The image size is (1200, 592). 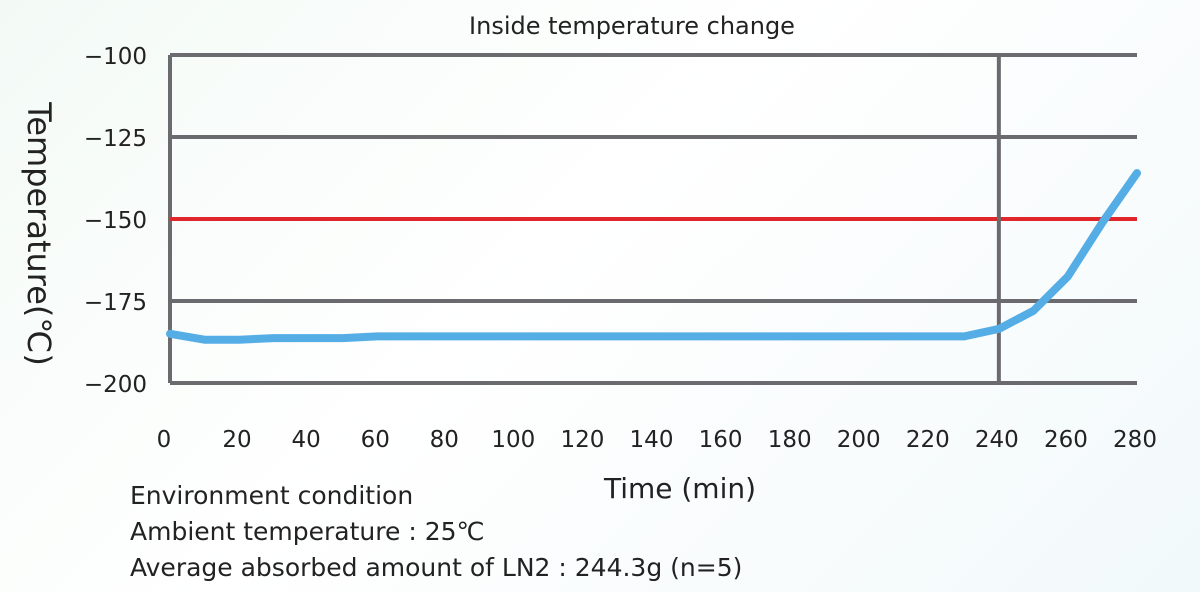 I want to click on x-tick-label: 280, so click(x=1135, y=440).